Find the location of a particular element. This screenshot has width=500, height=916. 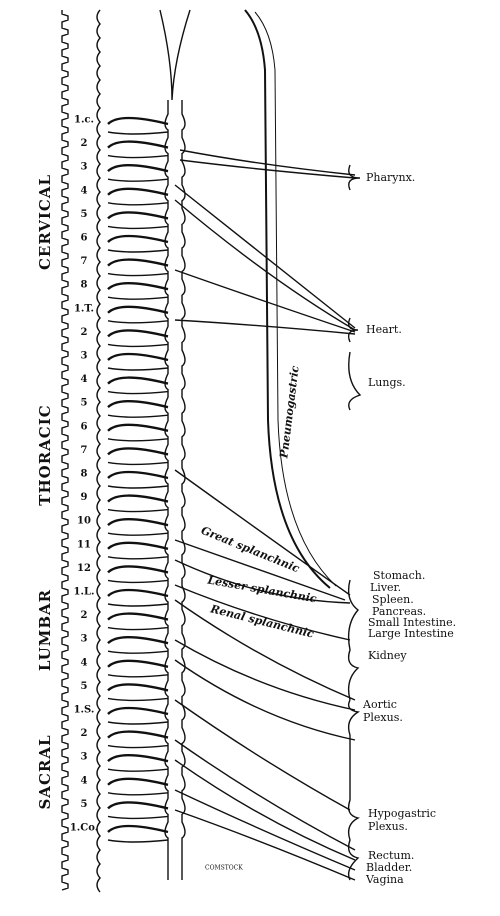

region-label: THORACIC is located at coordinates (45, 454).